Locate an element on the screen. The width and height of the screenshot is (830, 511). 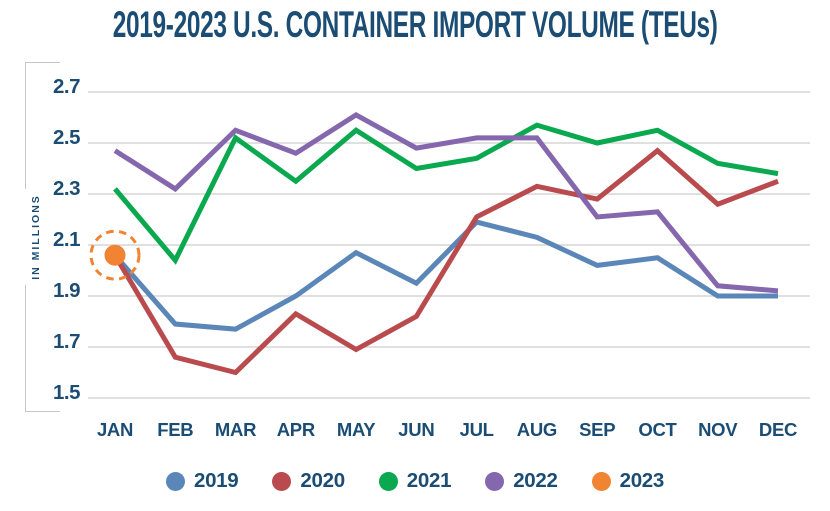
y-tick-label-2.7: 2.7 is located at coordinates (66, 86).